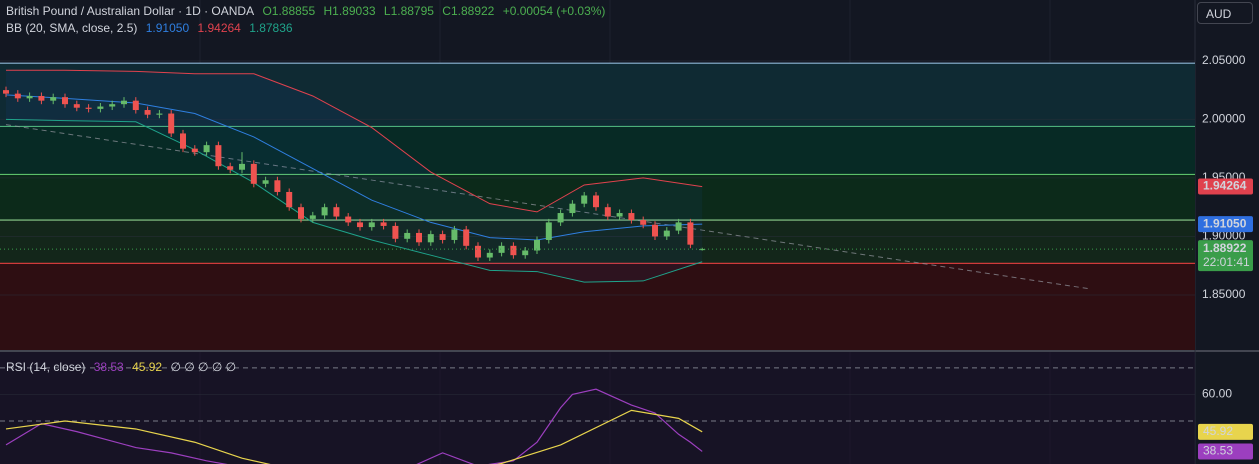 This screenshot has height=464, width=1259. What do you see at coordinates (1225, 13) in the screenshot?
I see `currency-button: AUD` at bounding box center [1225, 13].